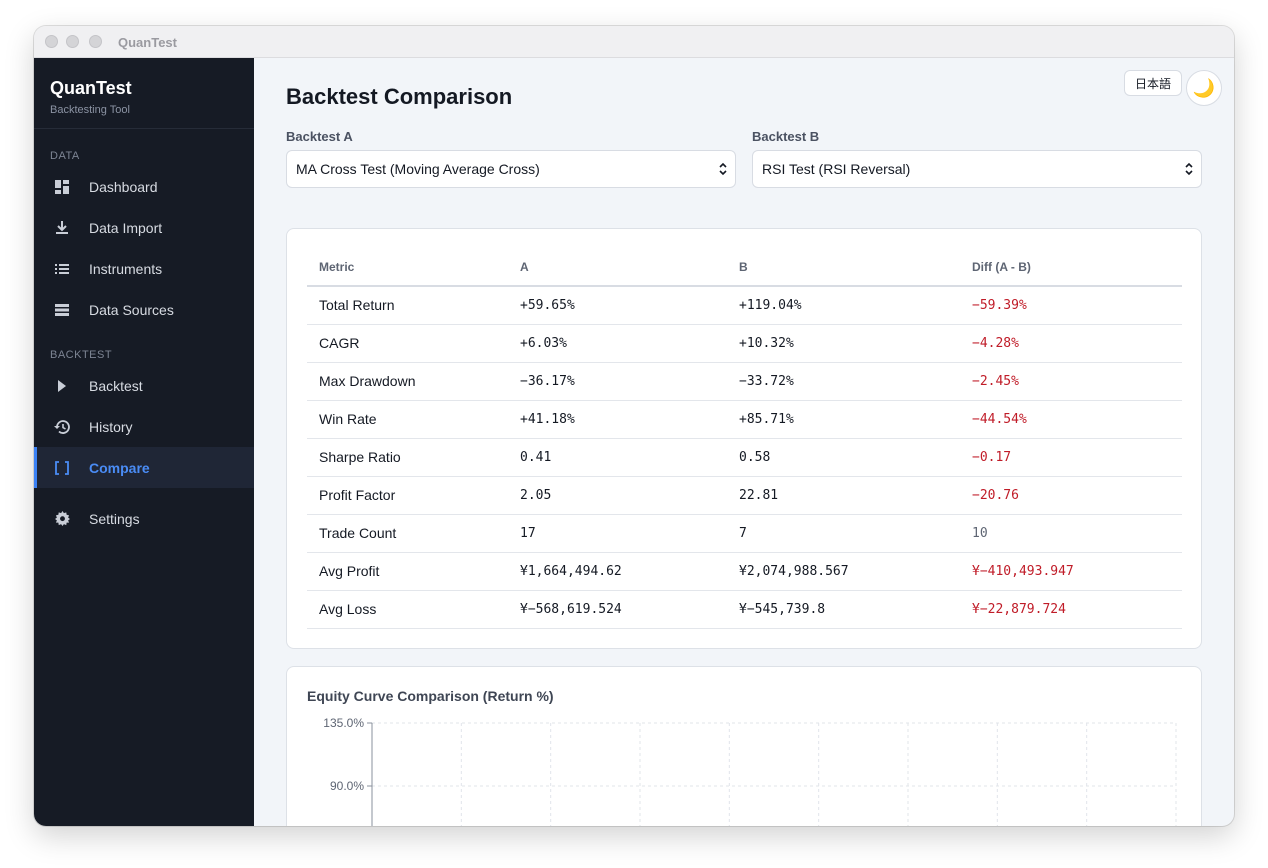 The width and height of the screenshot is (1268, 868). What do you see at coordinates (1071, 268) in the screenshot?
I see `column-header-diff: Diff (A - B)` at bounding box center [1071, 268].